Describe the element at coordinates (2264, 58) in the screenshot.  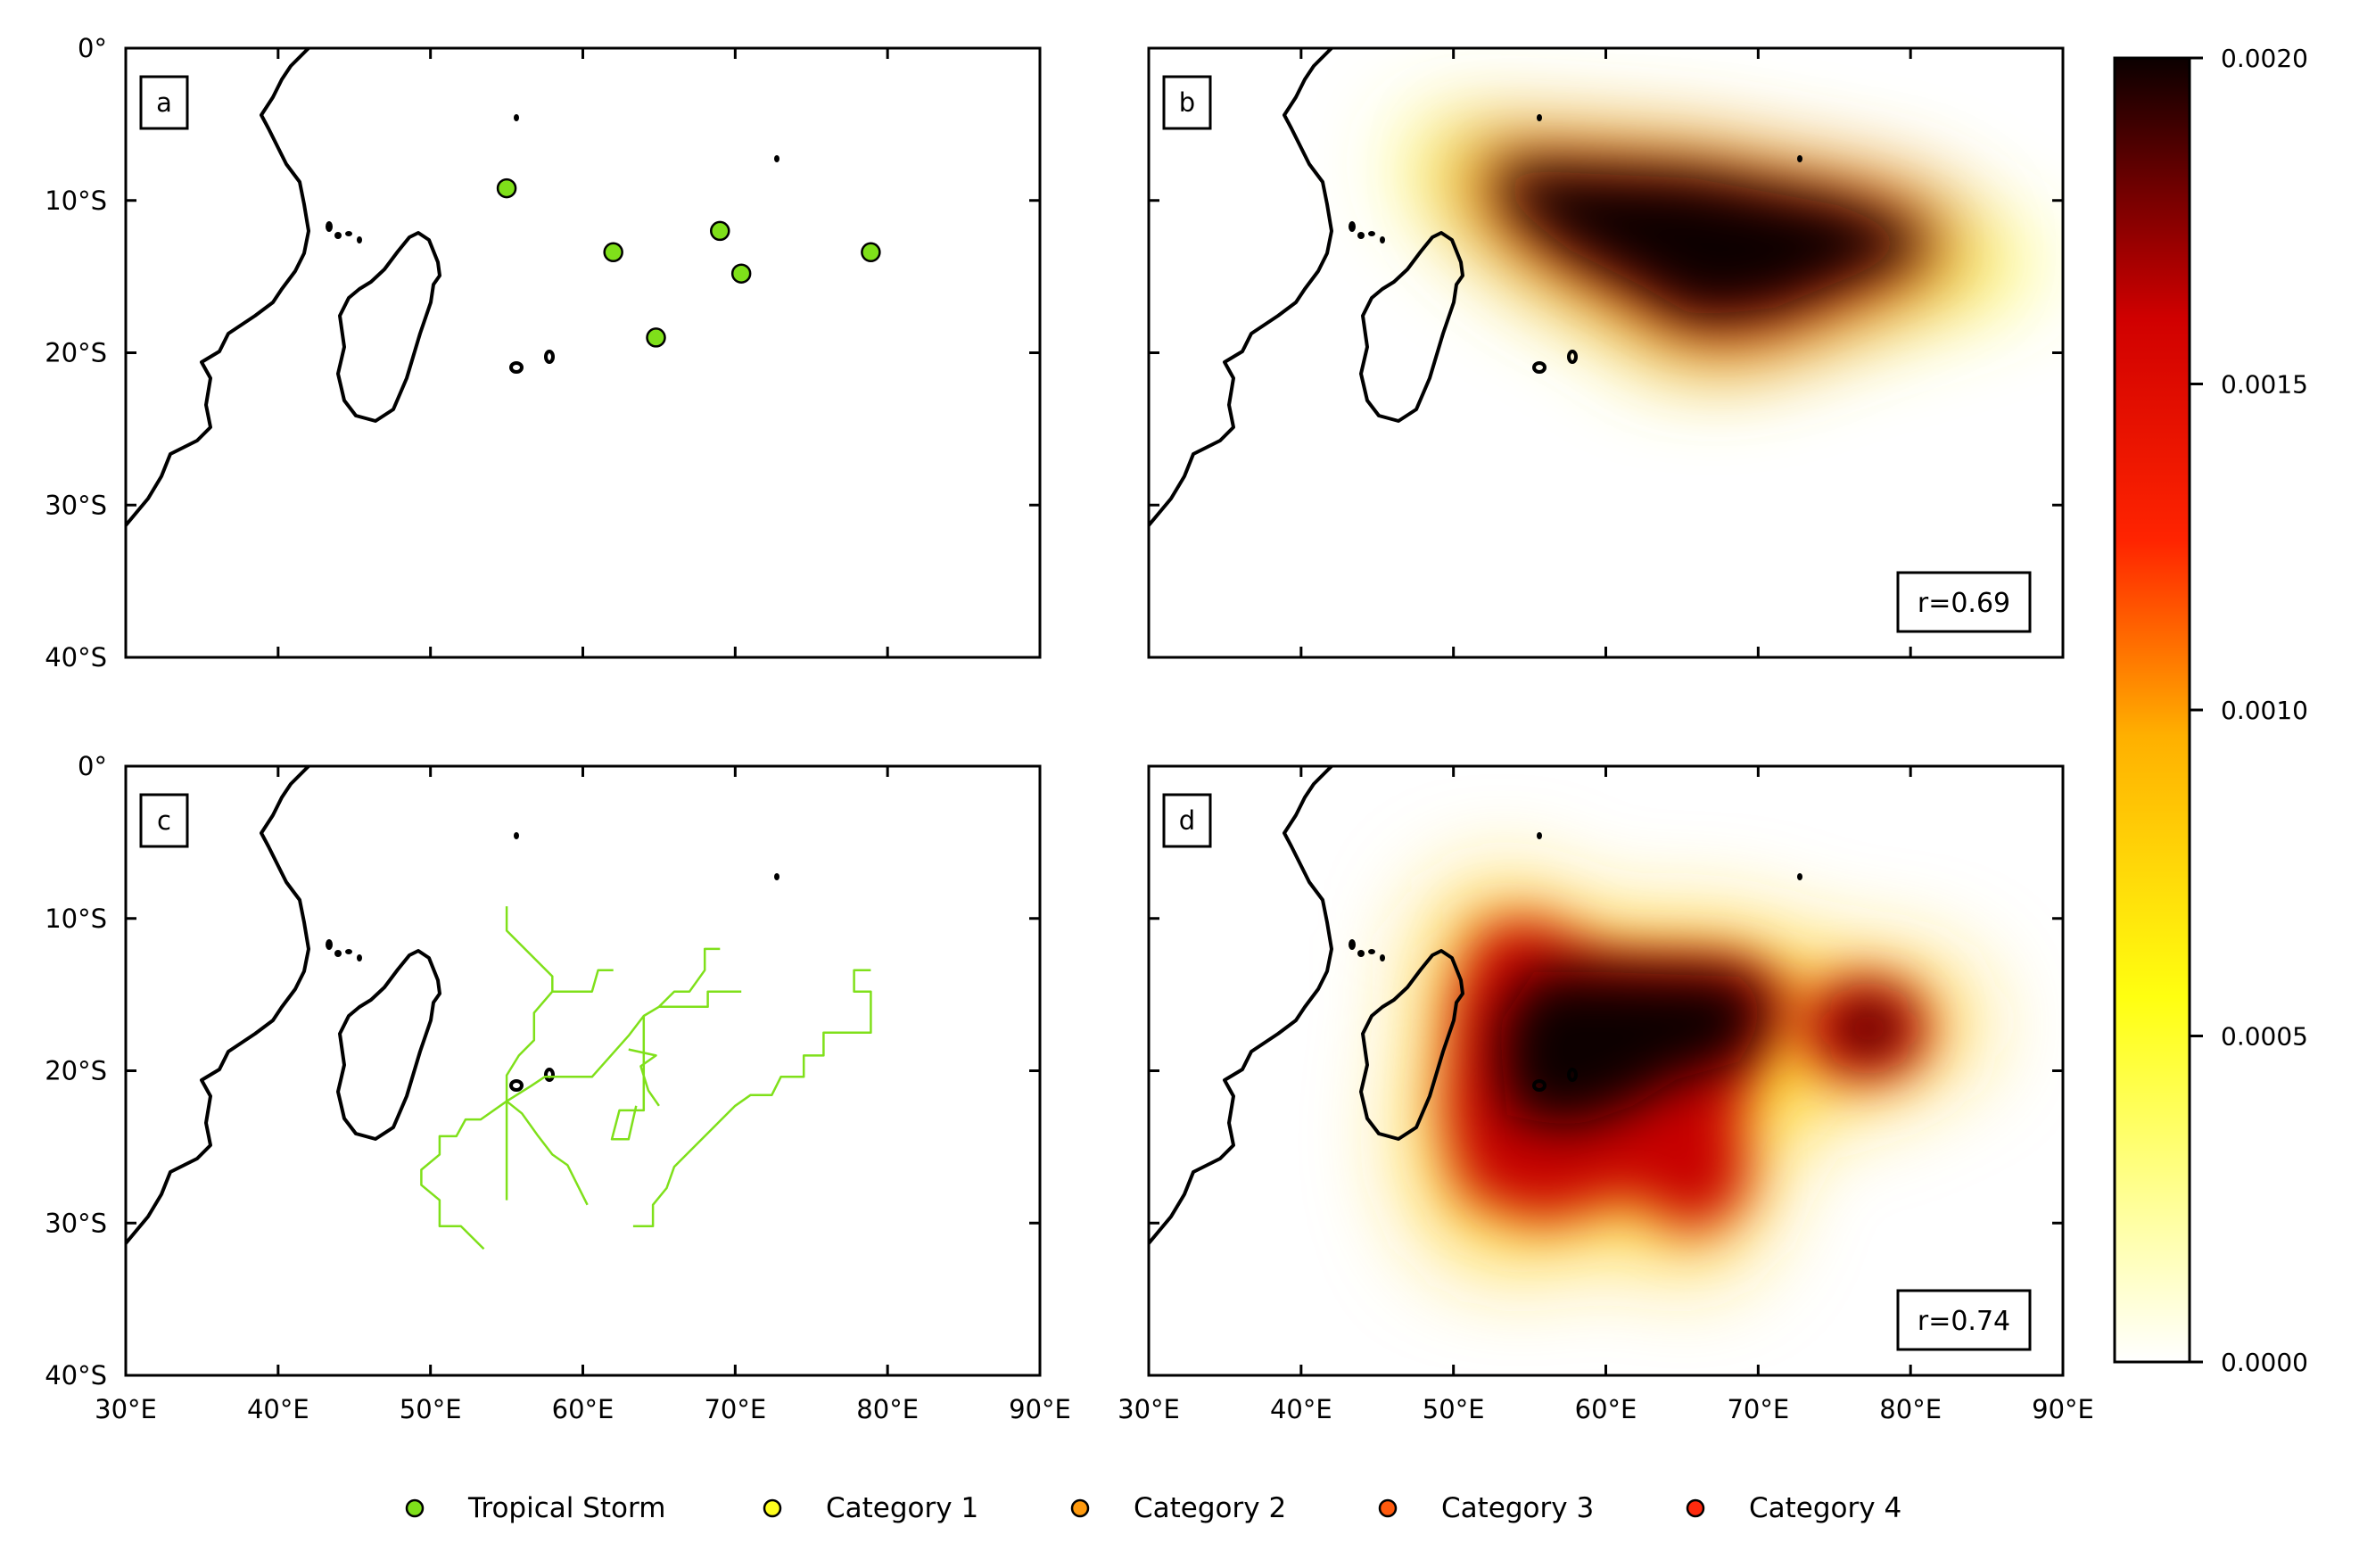
I see `colorbar-tick-label: 0.0020` at that location.